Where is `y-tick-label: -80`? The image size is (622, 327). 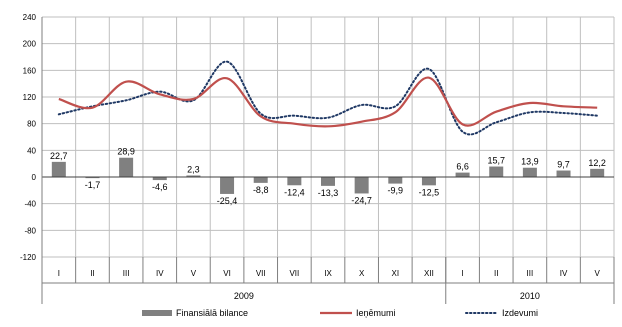 y-tick-label: -80 is located at coordinates (30, 230).